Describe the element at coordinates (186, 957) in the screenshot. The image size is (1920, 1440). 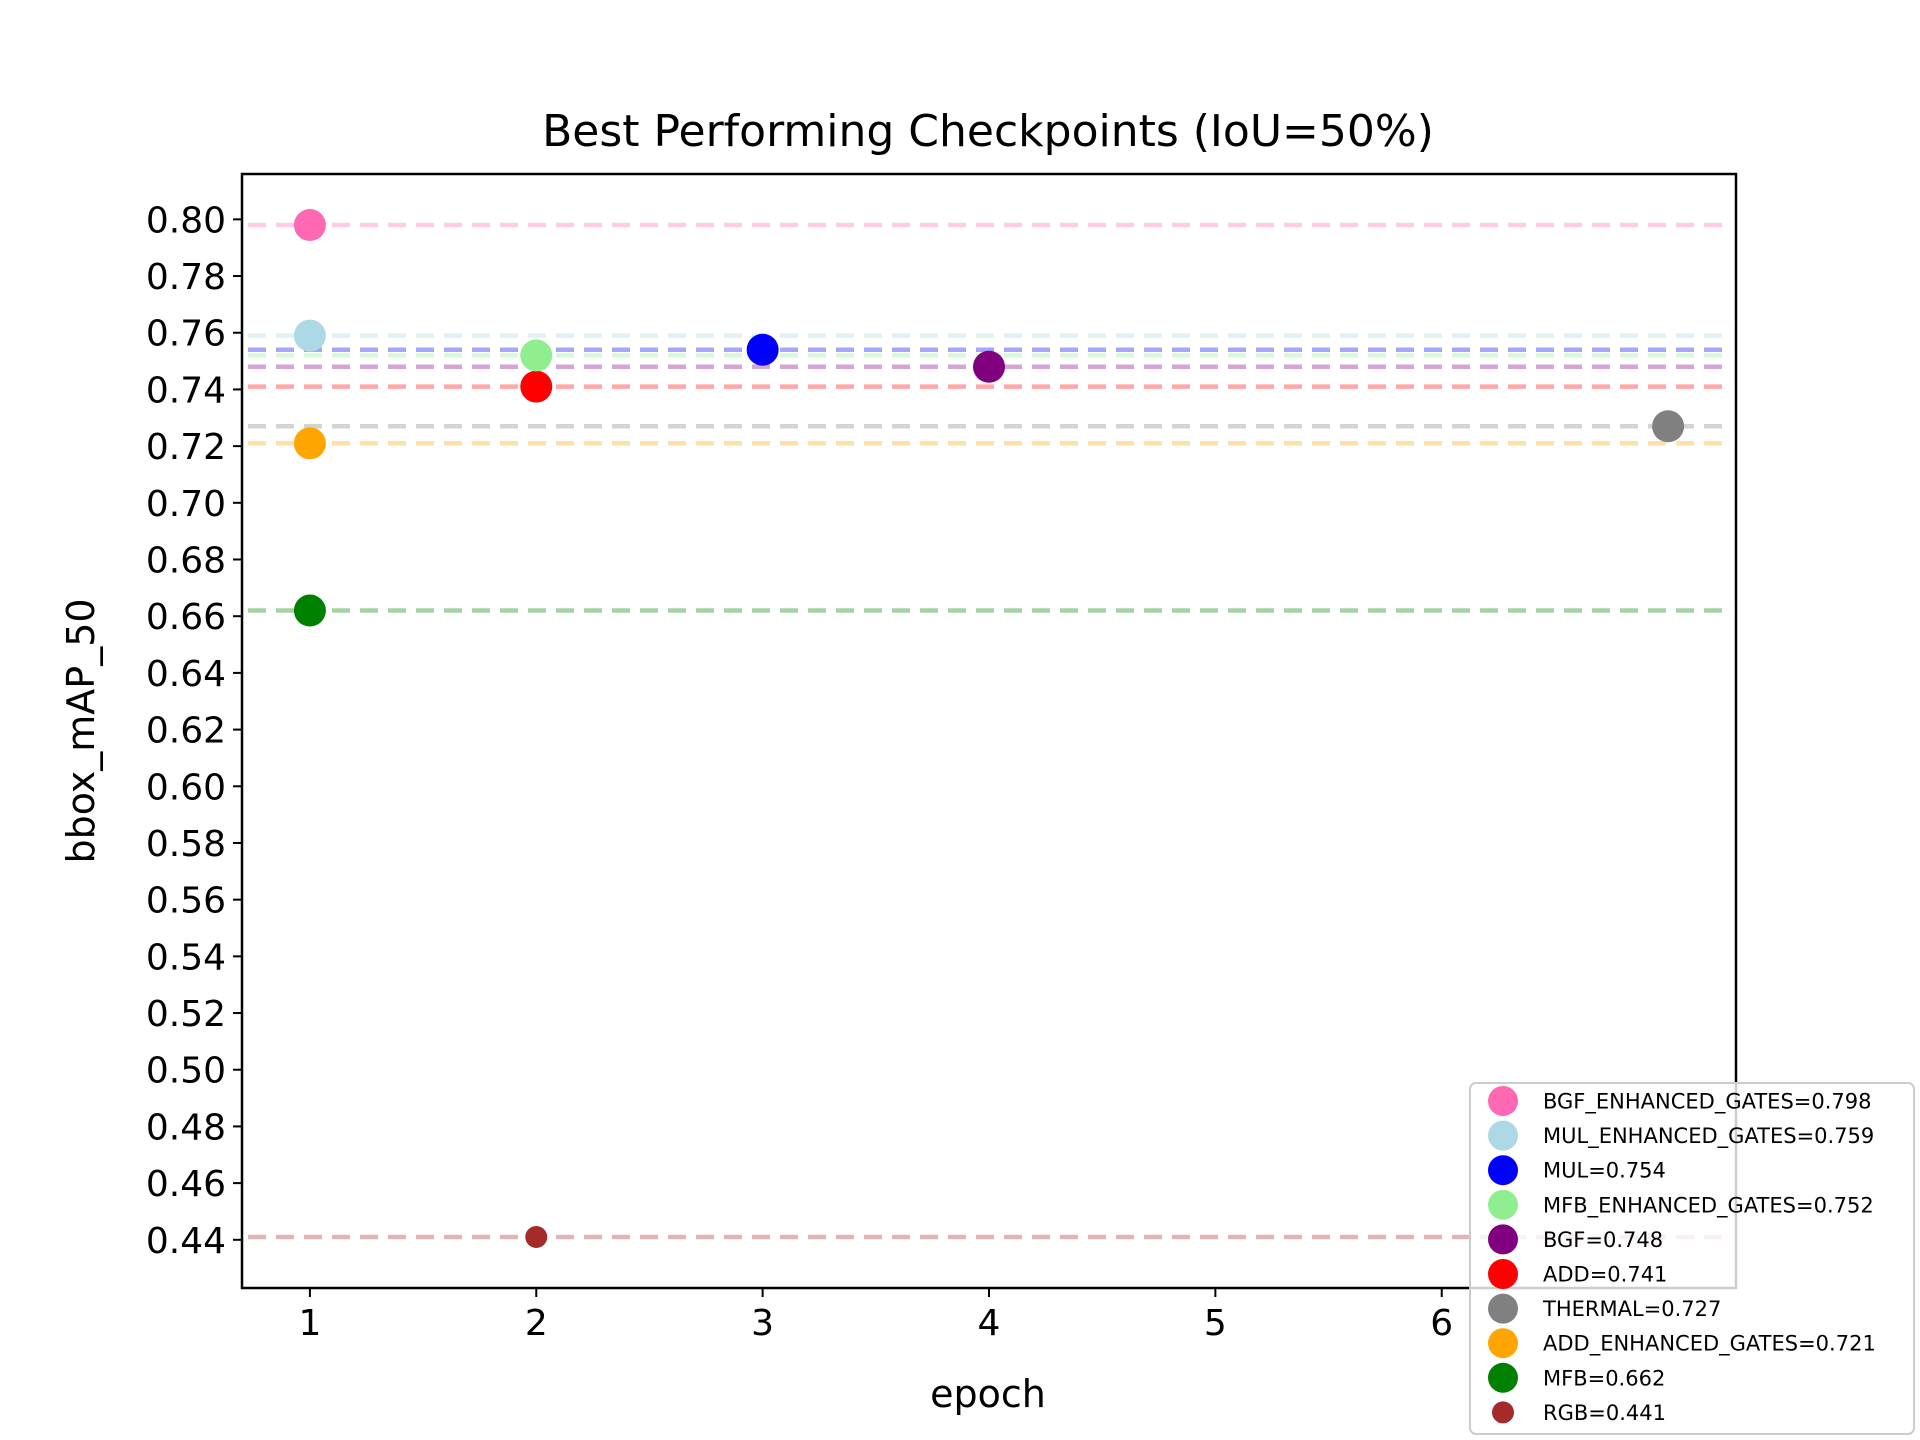
I see `y-tick-label: 0.54` at that location.